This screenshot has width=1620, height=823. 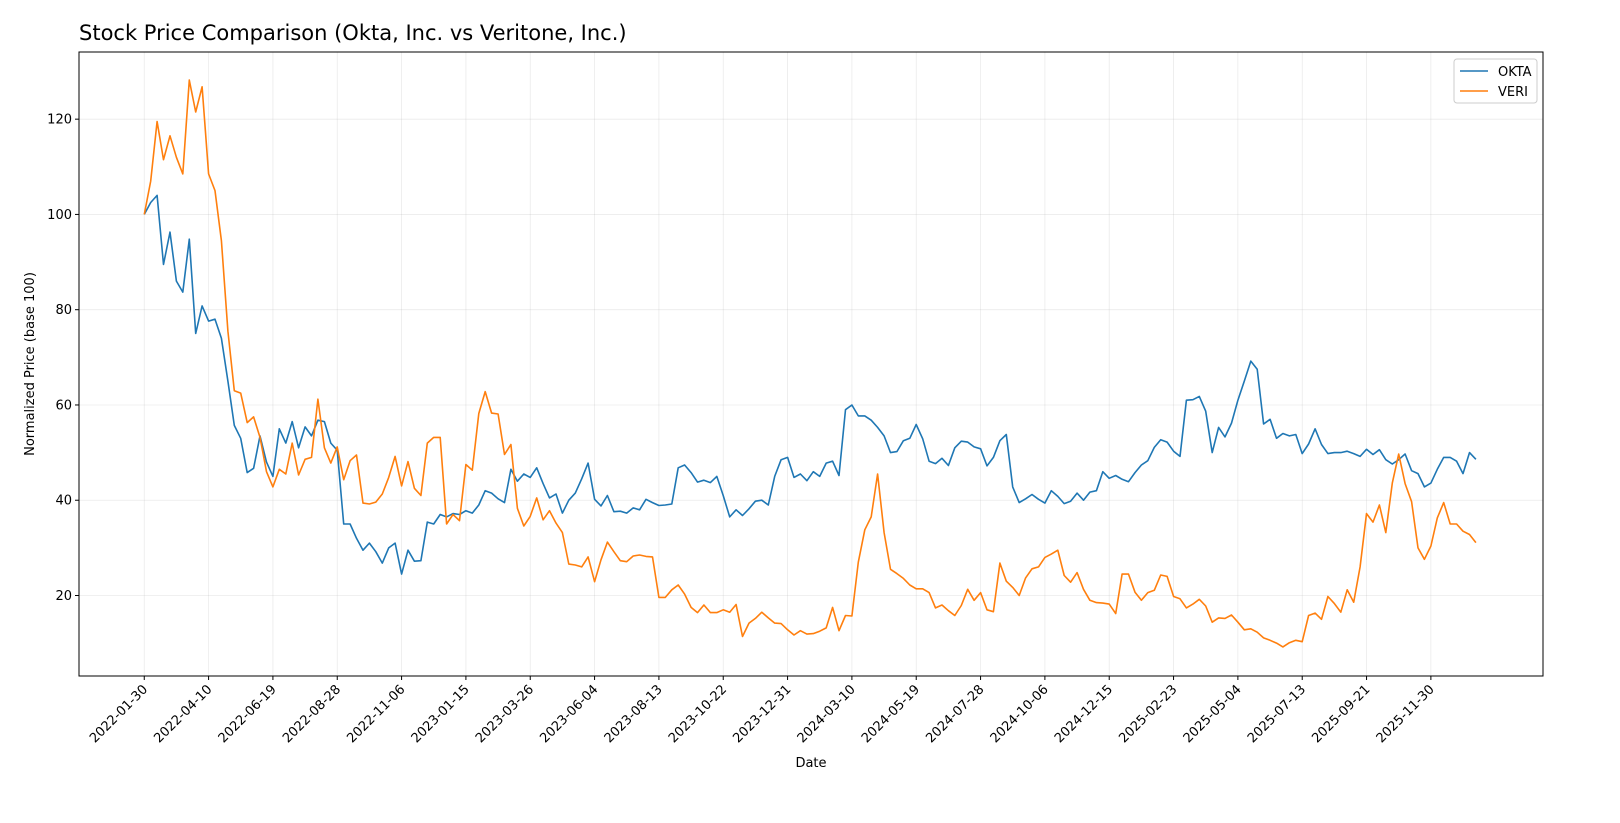 I want to click on legend-box, so click(x=1495, y=81).